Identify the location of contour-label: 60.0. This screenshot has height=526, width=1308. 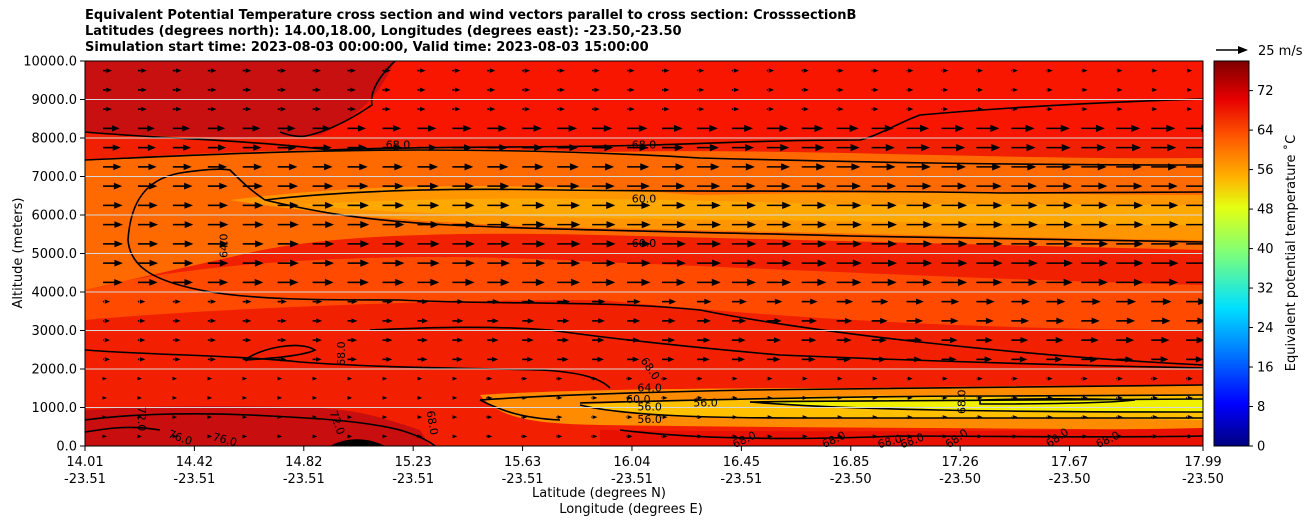
(638, 399).